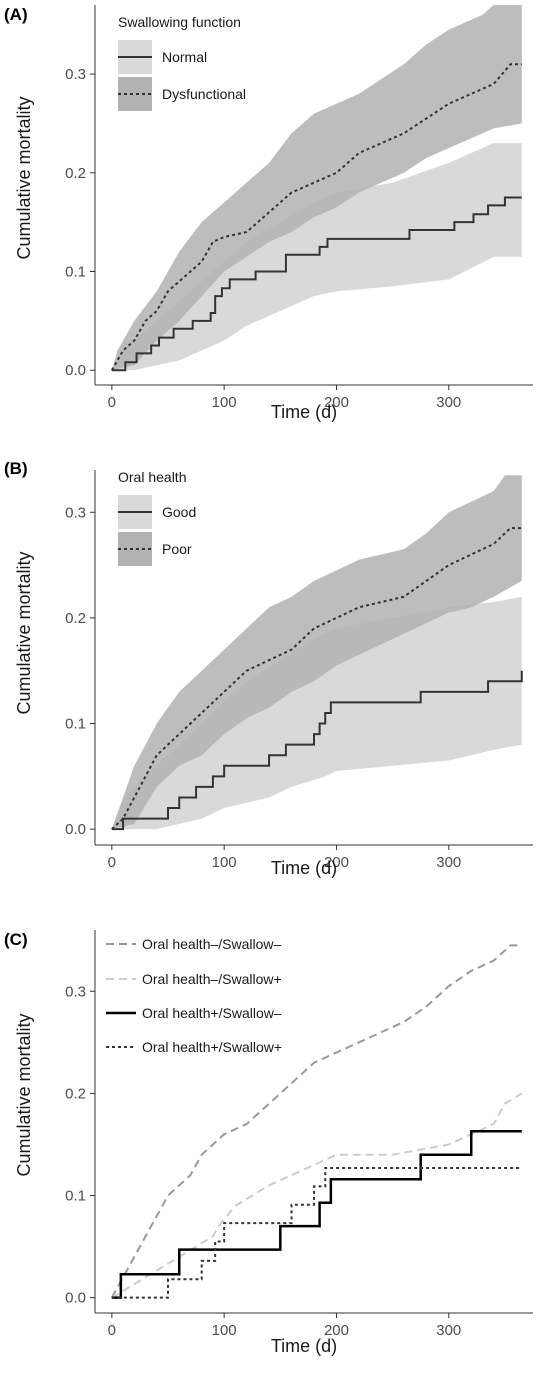 Image resolution: width=543 pixels, height=1382 pixels. I want to click on panel-a-y-tick-label: 0.0, so click(75, 370).